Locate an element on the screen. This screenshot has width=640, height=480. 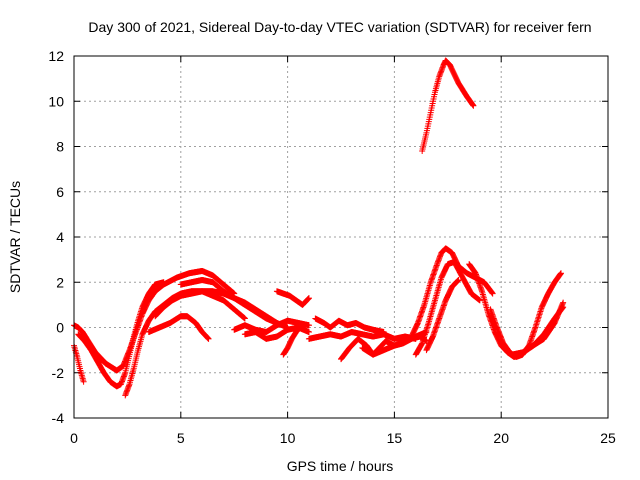
y-tick-label: 10 is located at coordinates (56, 101).